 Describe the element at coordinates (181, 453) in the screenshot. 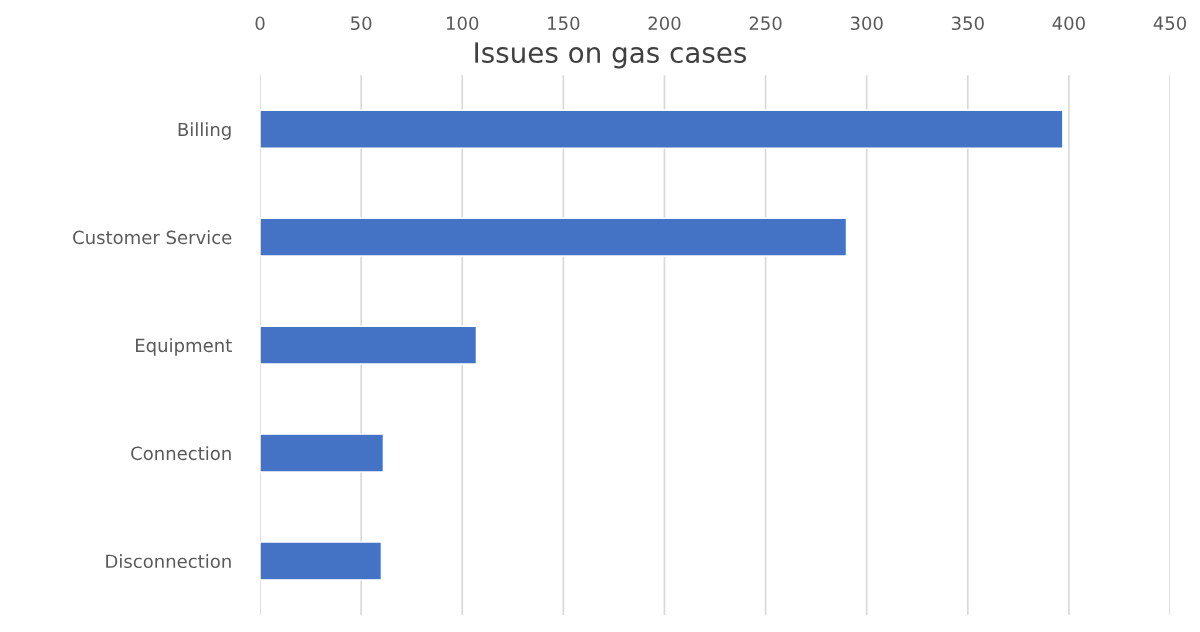

I see `y-tick-label: Connection` at that location.